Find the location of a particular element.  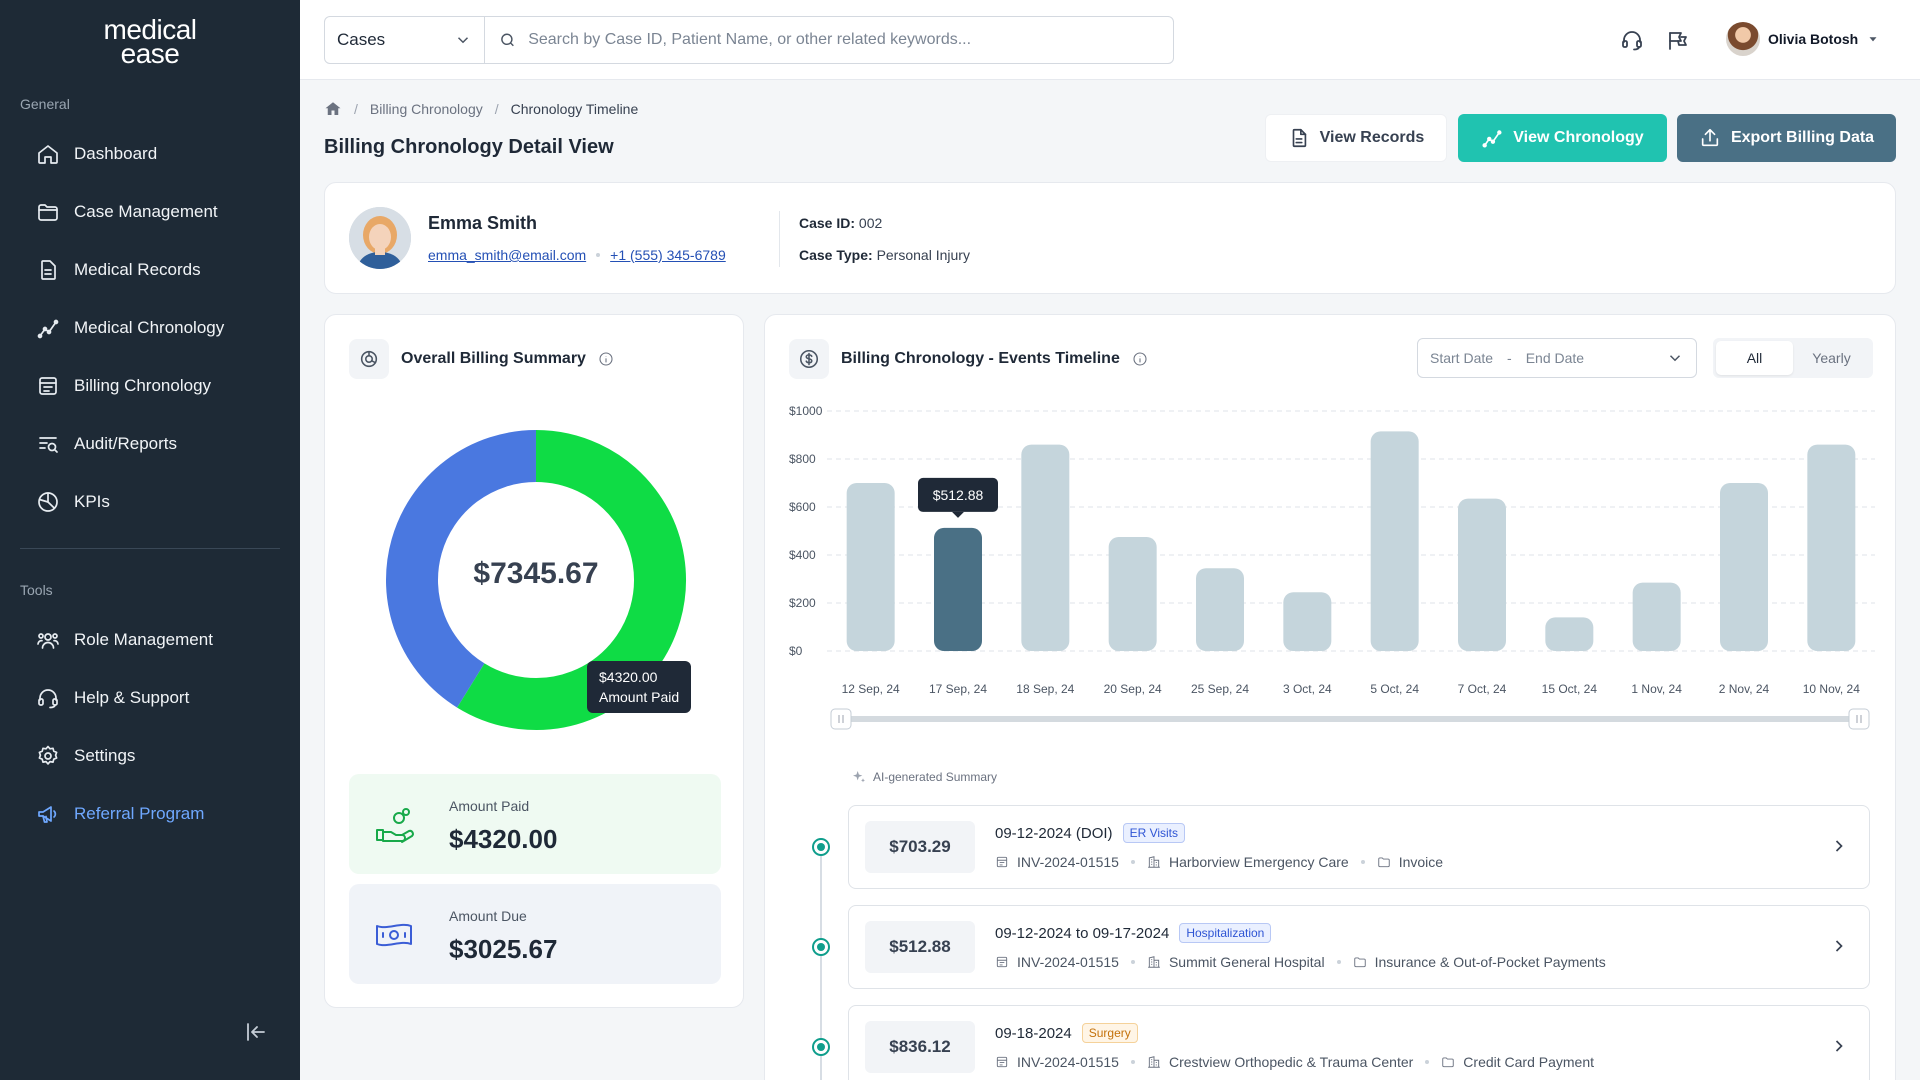

case-id: Case ID: 002 is located at coordinates (840, 223).